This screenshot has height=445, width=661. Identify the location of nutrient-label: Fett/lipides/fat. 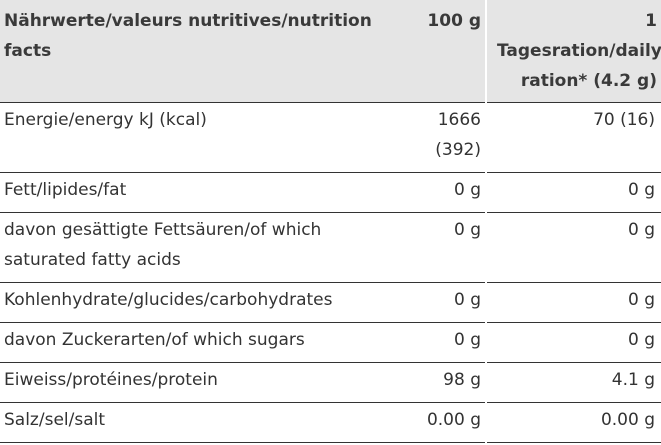
(195, 192).